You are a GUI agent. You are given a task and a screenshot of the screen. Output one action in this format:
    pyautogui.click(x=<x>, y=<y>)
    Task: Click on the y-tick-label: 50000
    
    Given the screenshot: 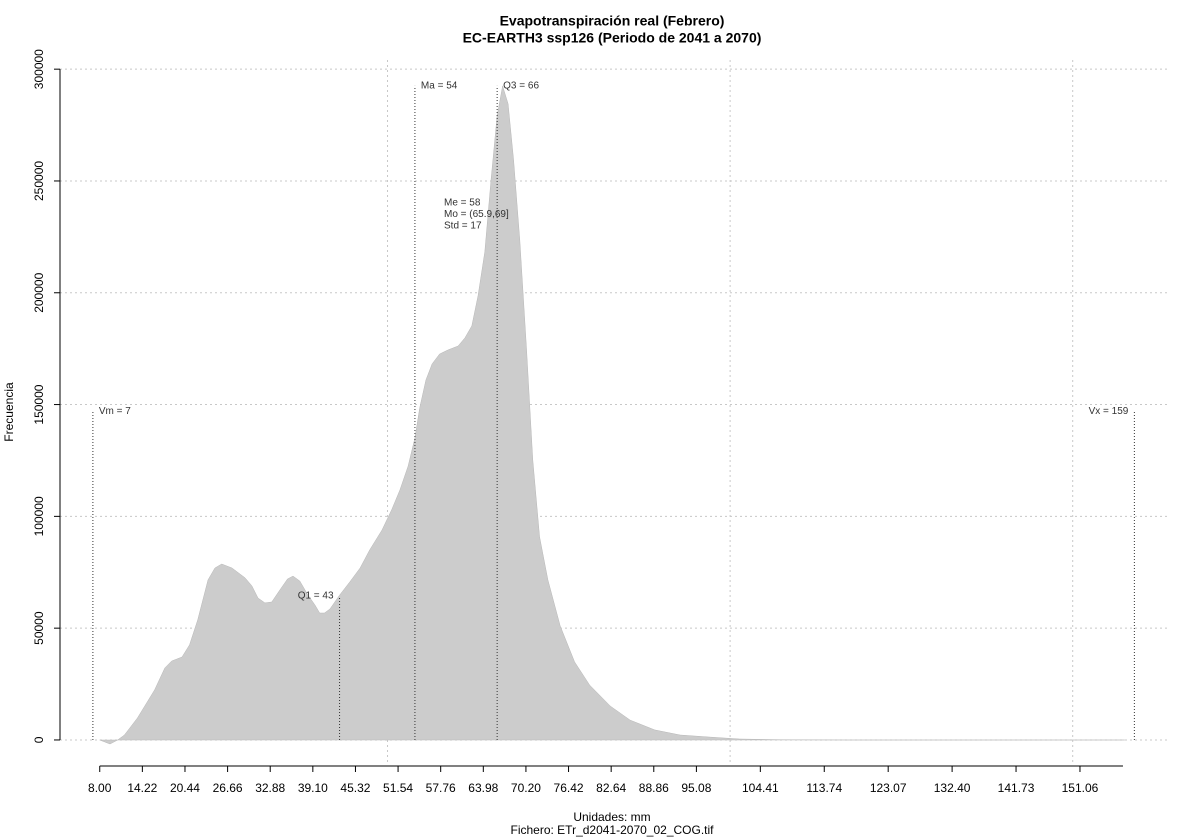 What is the action you would take?
    pyautogui.click(x=39, y=628)
    